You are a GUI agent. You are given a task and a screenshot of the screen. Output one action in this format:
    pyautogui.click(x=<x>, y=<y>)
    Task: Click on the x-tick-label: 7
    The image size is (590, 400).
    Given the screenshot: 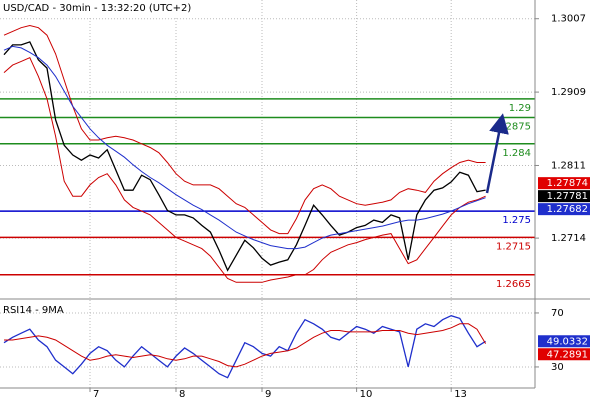 What is the action you would take?
    pyautogui.click(x=96, y=394)
    